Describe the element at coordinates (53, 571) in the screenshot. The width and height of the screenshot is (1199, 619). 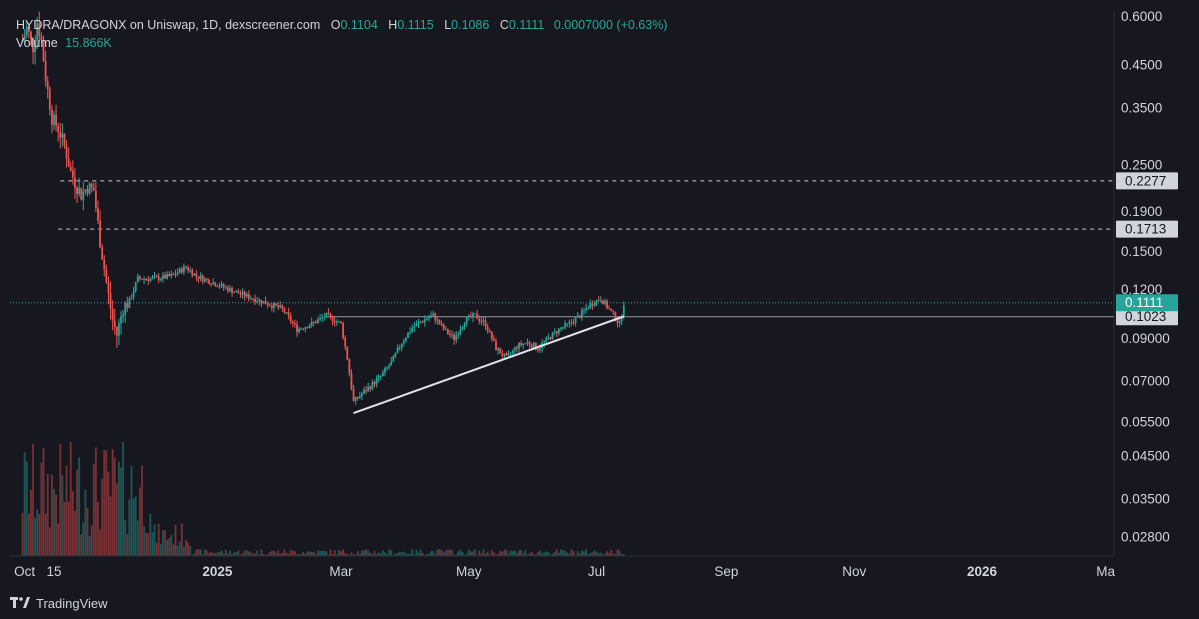
I see `time-tick-label: 15` at that location.